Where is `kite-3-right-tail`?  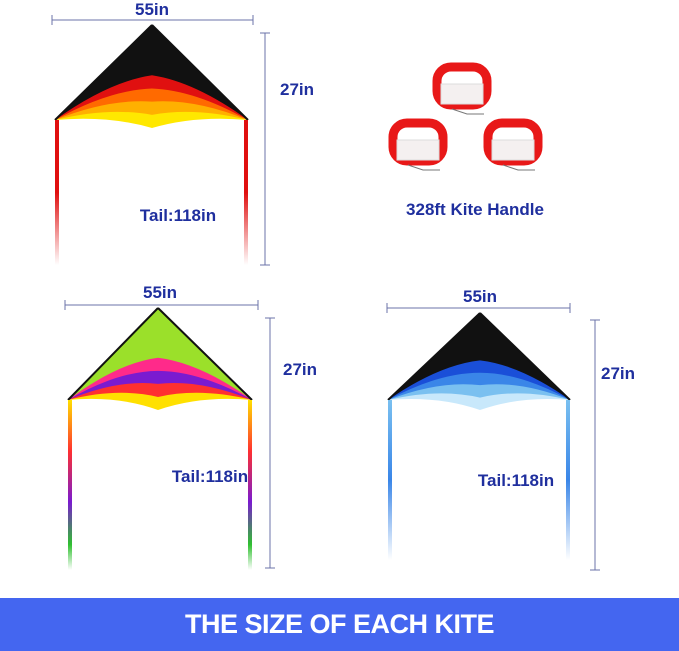 kite-3-right-tail is located at coordinates (568, 480).